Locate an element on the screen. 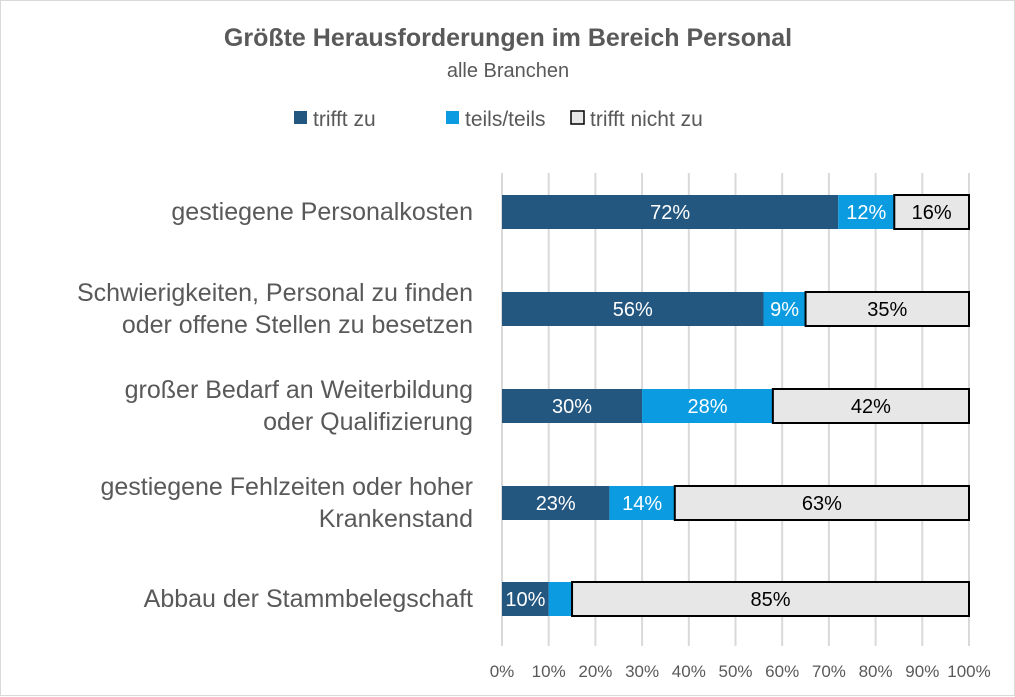  category-label: oder offene Stellen zu besetzen is located at coordinates (297, 325).